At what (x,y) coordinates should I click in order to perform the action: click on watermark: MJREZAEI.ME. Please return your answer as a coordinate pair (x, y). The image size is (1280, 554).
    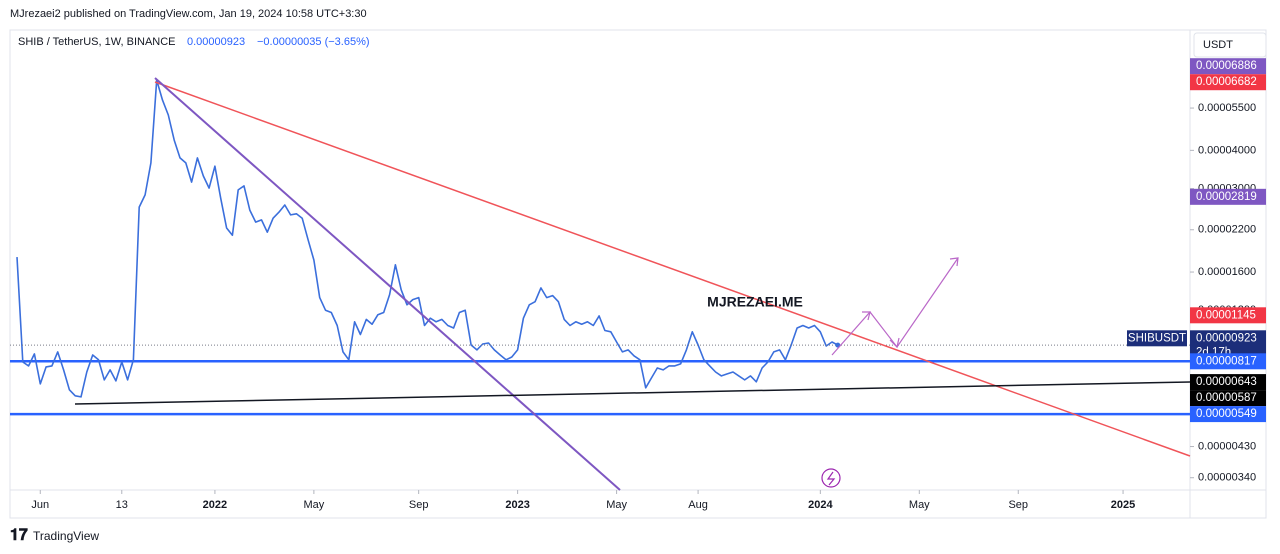
    Looking at the image, I should click on (755, 302).